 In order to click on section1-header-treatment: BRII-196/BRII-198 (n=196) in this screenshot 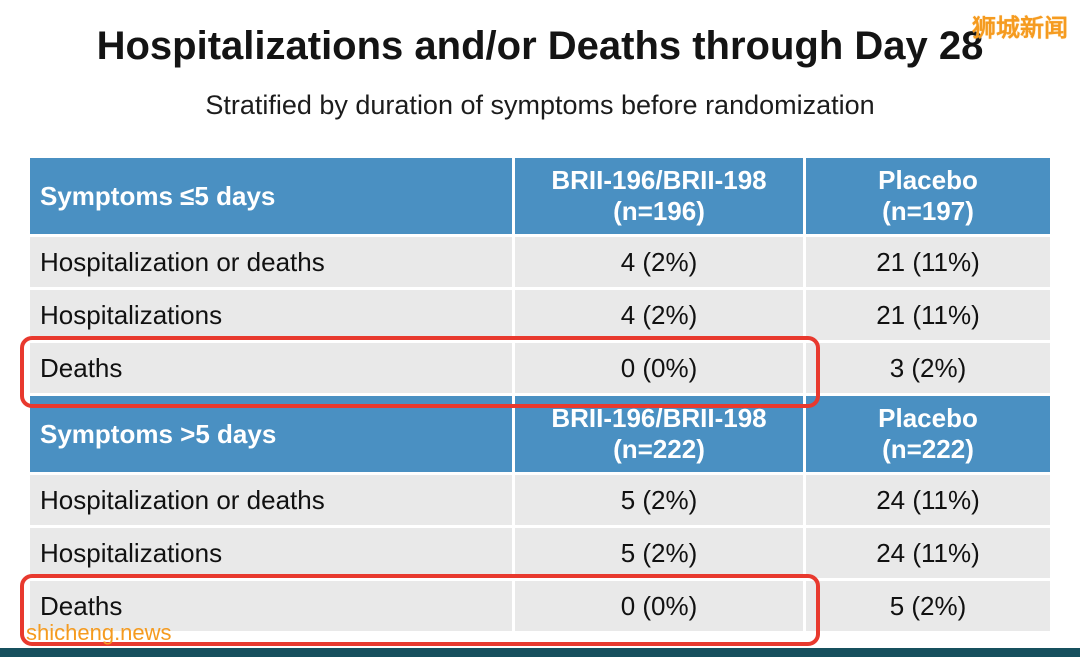, I will do `click(659, 196)`.